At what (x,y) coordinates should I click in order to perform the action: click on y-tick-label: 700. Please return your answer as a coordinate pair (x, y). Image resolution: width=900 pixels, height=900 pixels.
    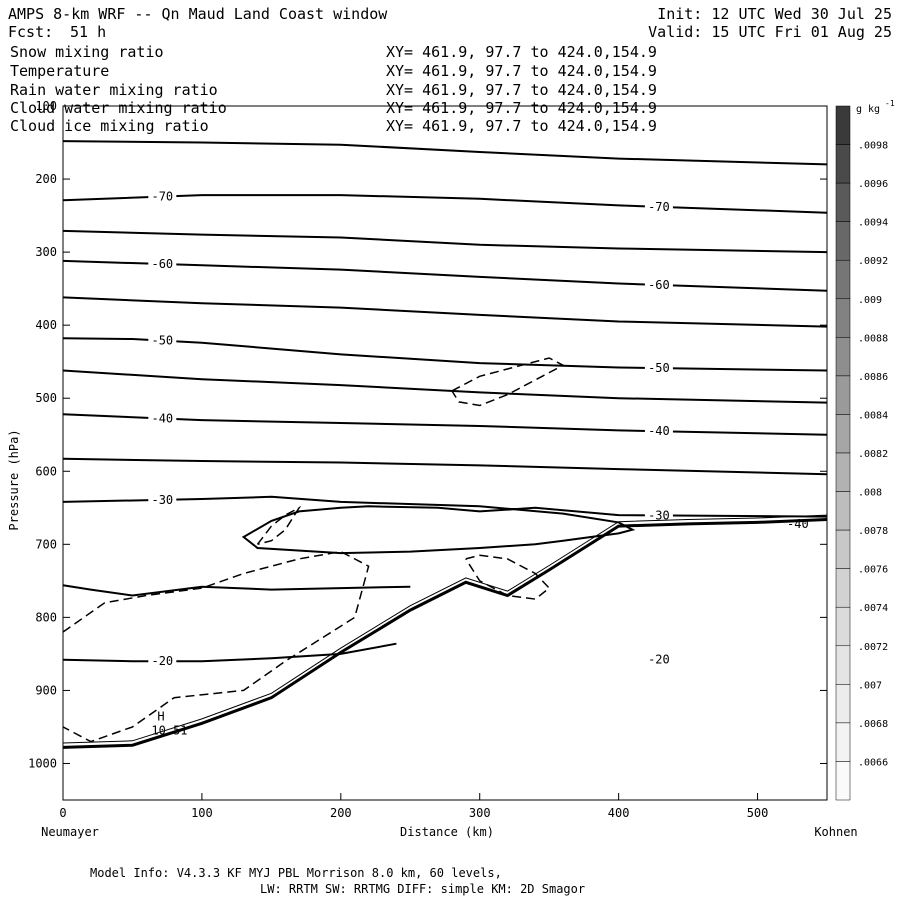
    Looking at the image, I should click on (46, 544).